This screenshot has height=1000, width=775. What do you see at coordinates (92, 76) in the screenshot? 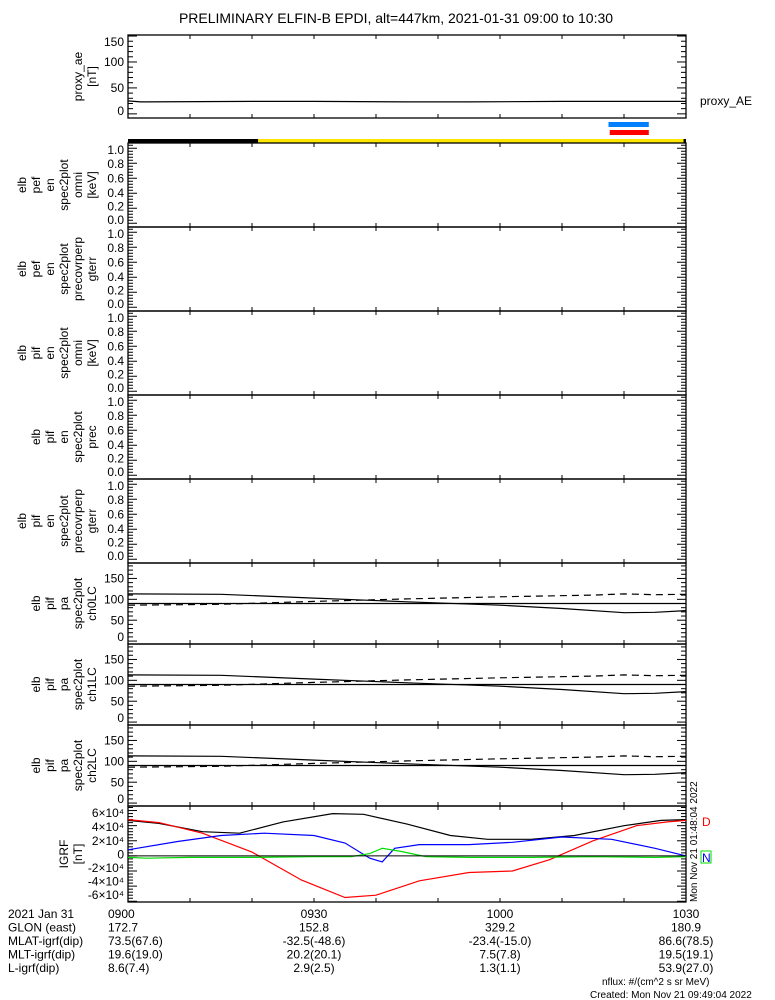
I see `y-axis-label-line: [nT]` at bounding box center [92, 76].